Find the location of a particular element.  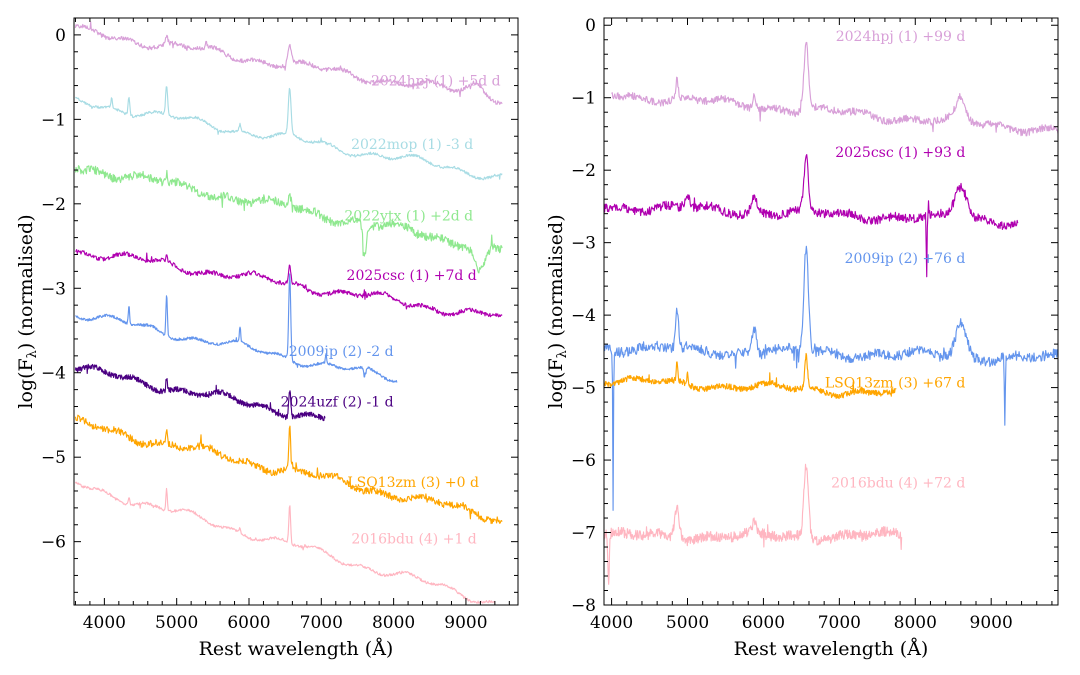

spectrum-line-2009ip is located at coordinates (236, 328).